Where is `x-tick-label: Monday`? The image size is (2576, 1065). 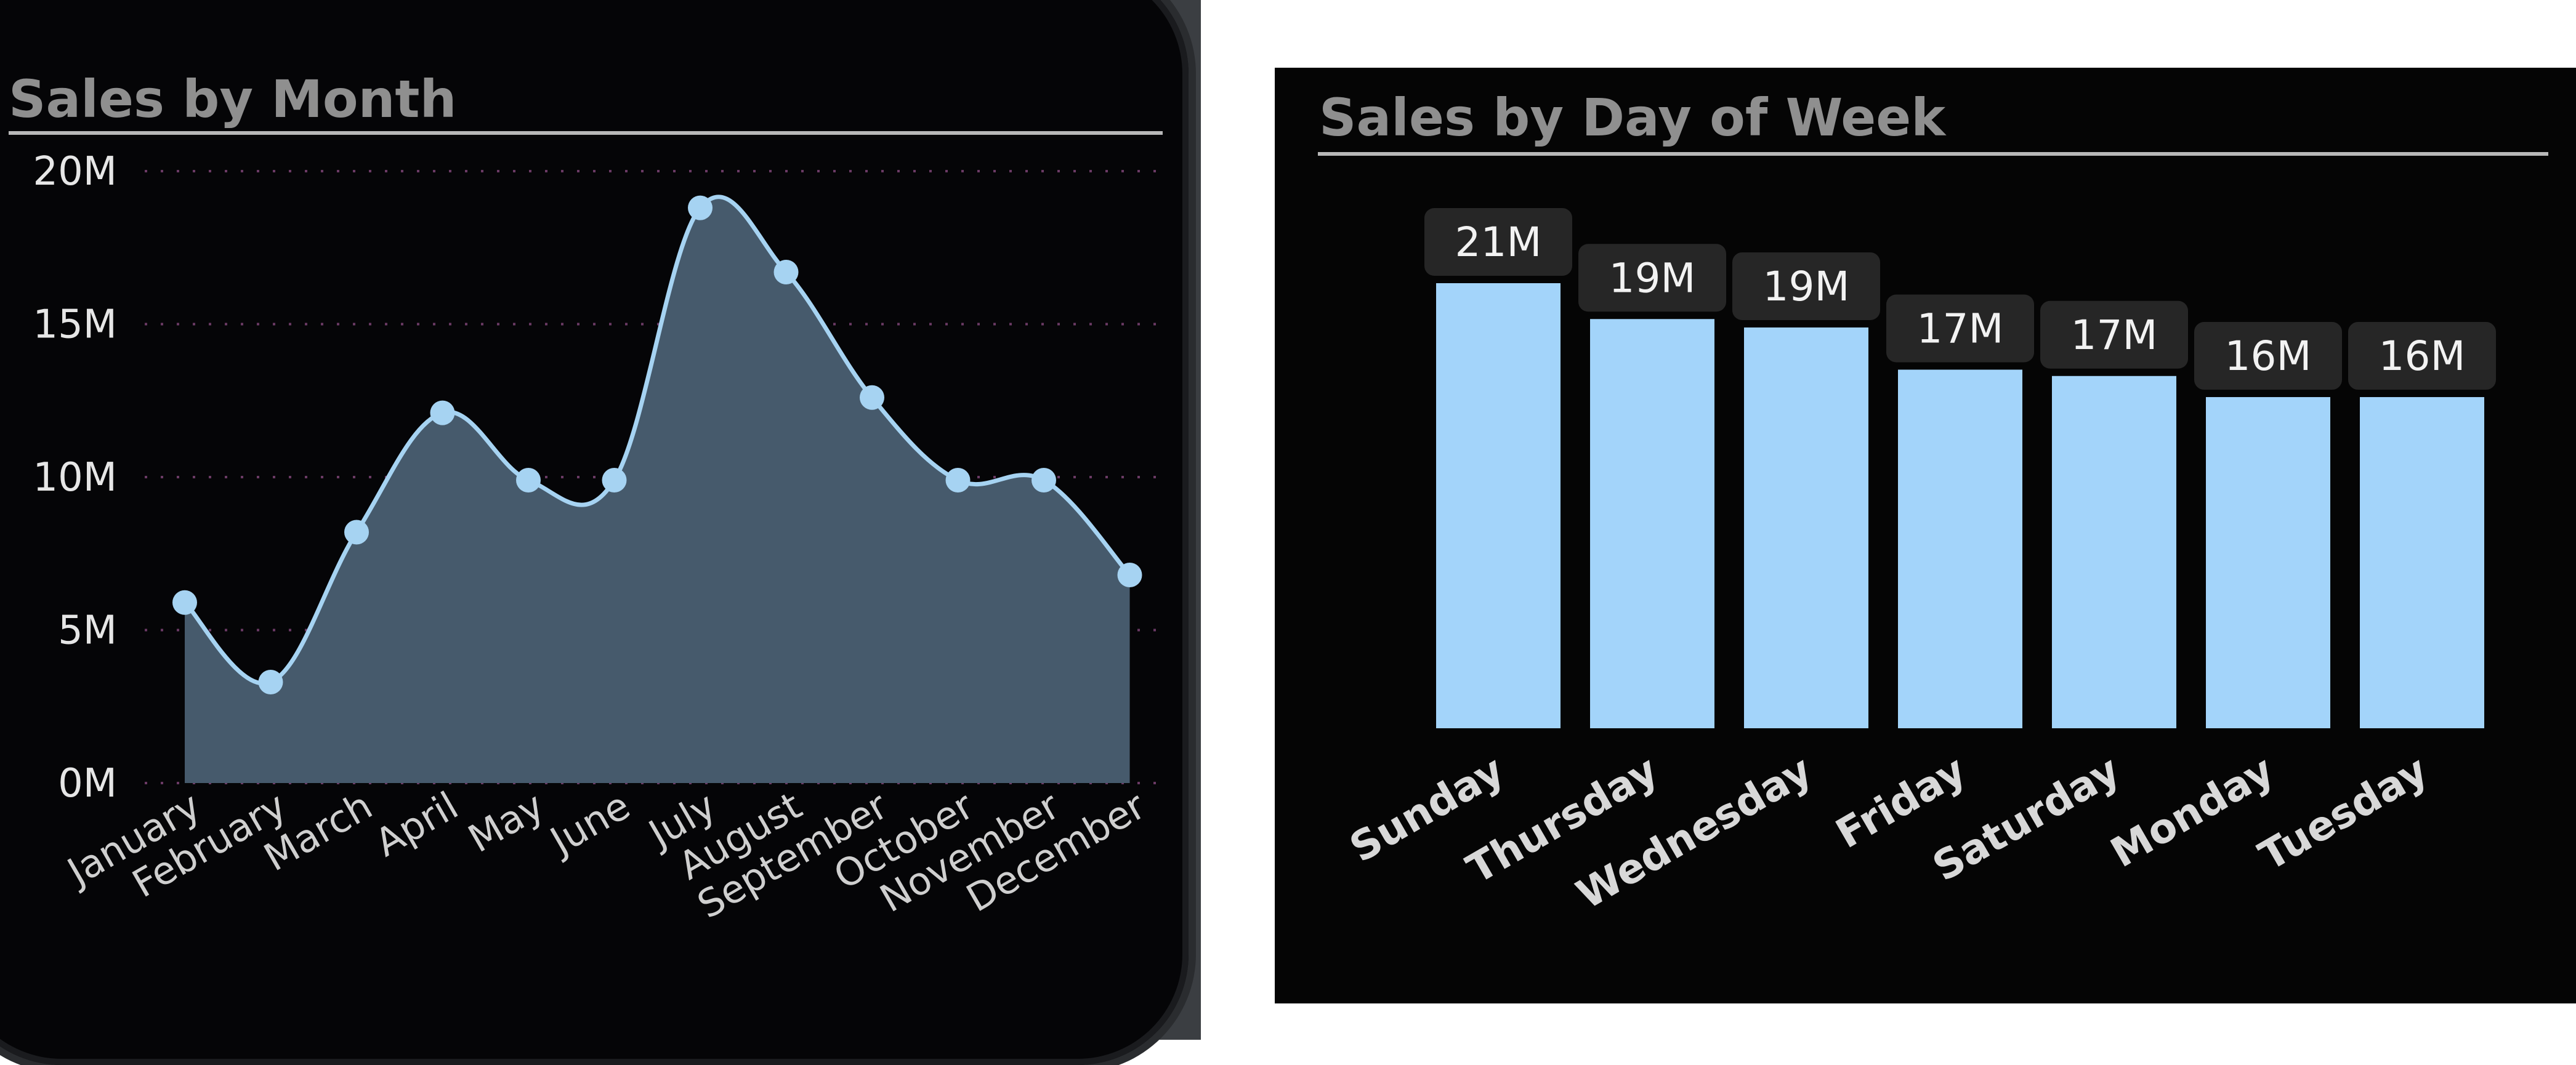 x-tick-label: Monday is located at coordinates (2192, 812).